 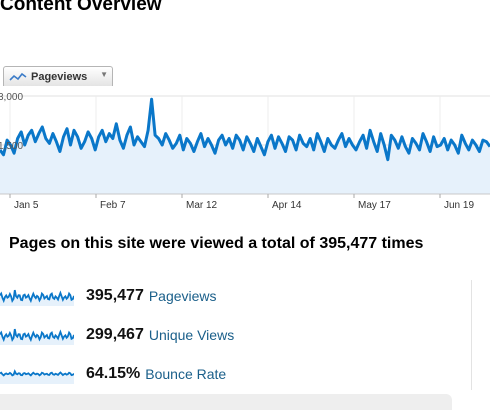 I want to click on stat-link-unique-views: Unique Views, so click(x=191, y=335).